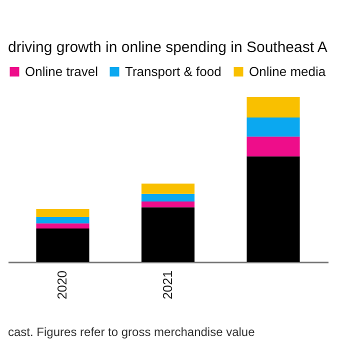 The image size is (341, 350). What do you see at coordinates (173, 71) in the screenshot?
I see `legend-label: Transport & food` at bounding box center [173, 71].